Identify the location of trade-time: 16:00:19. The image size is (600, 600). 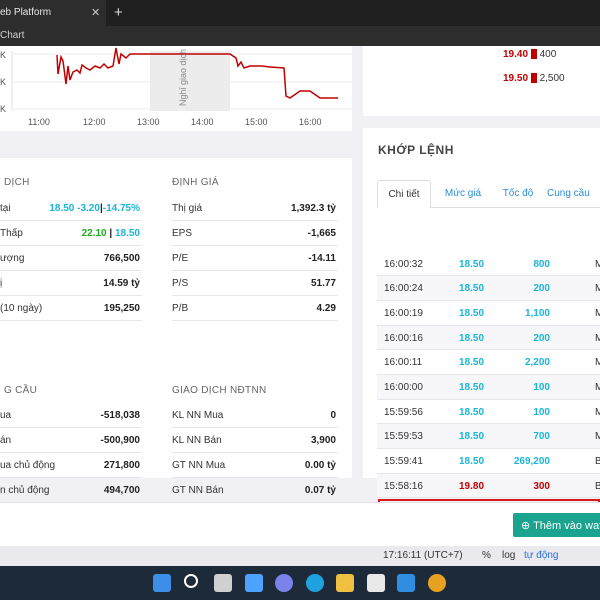
(403, 313).